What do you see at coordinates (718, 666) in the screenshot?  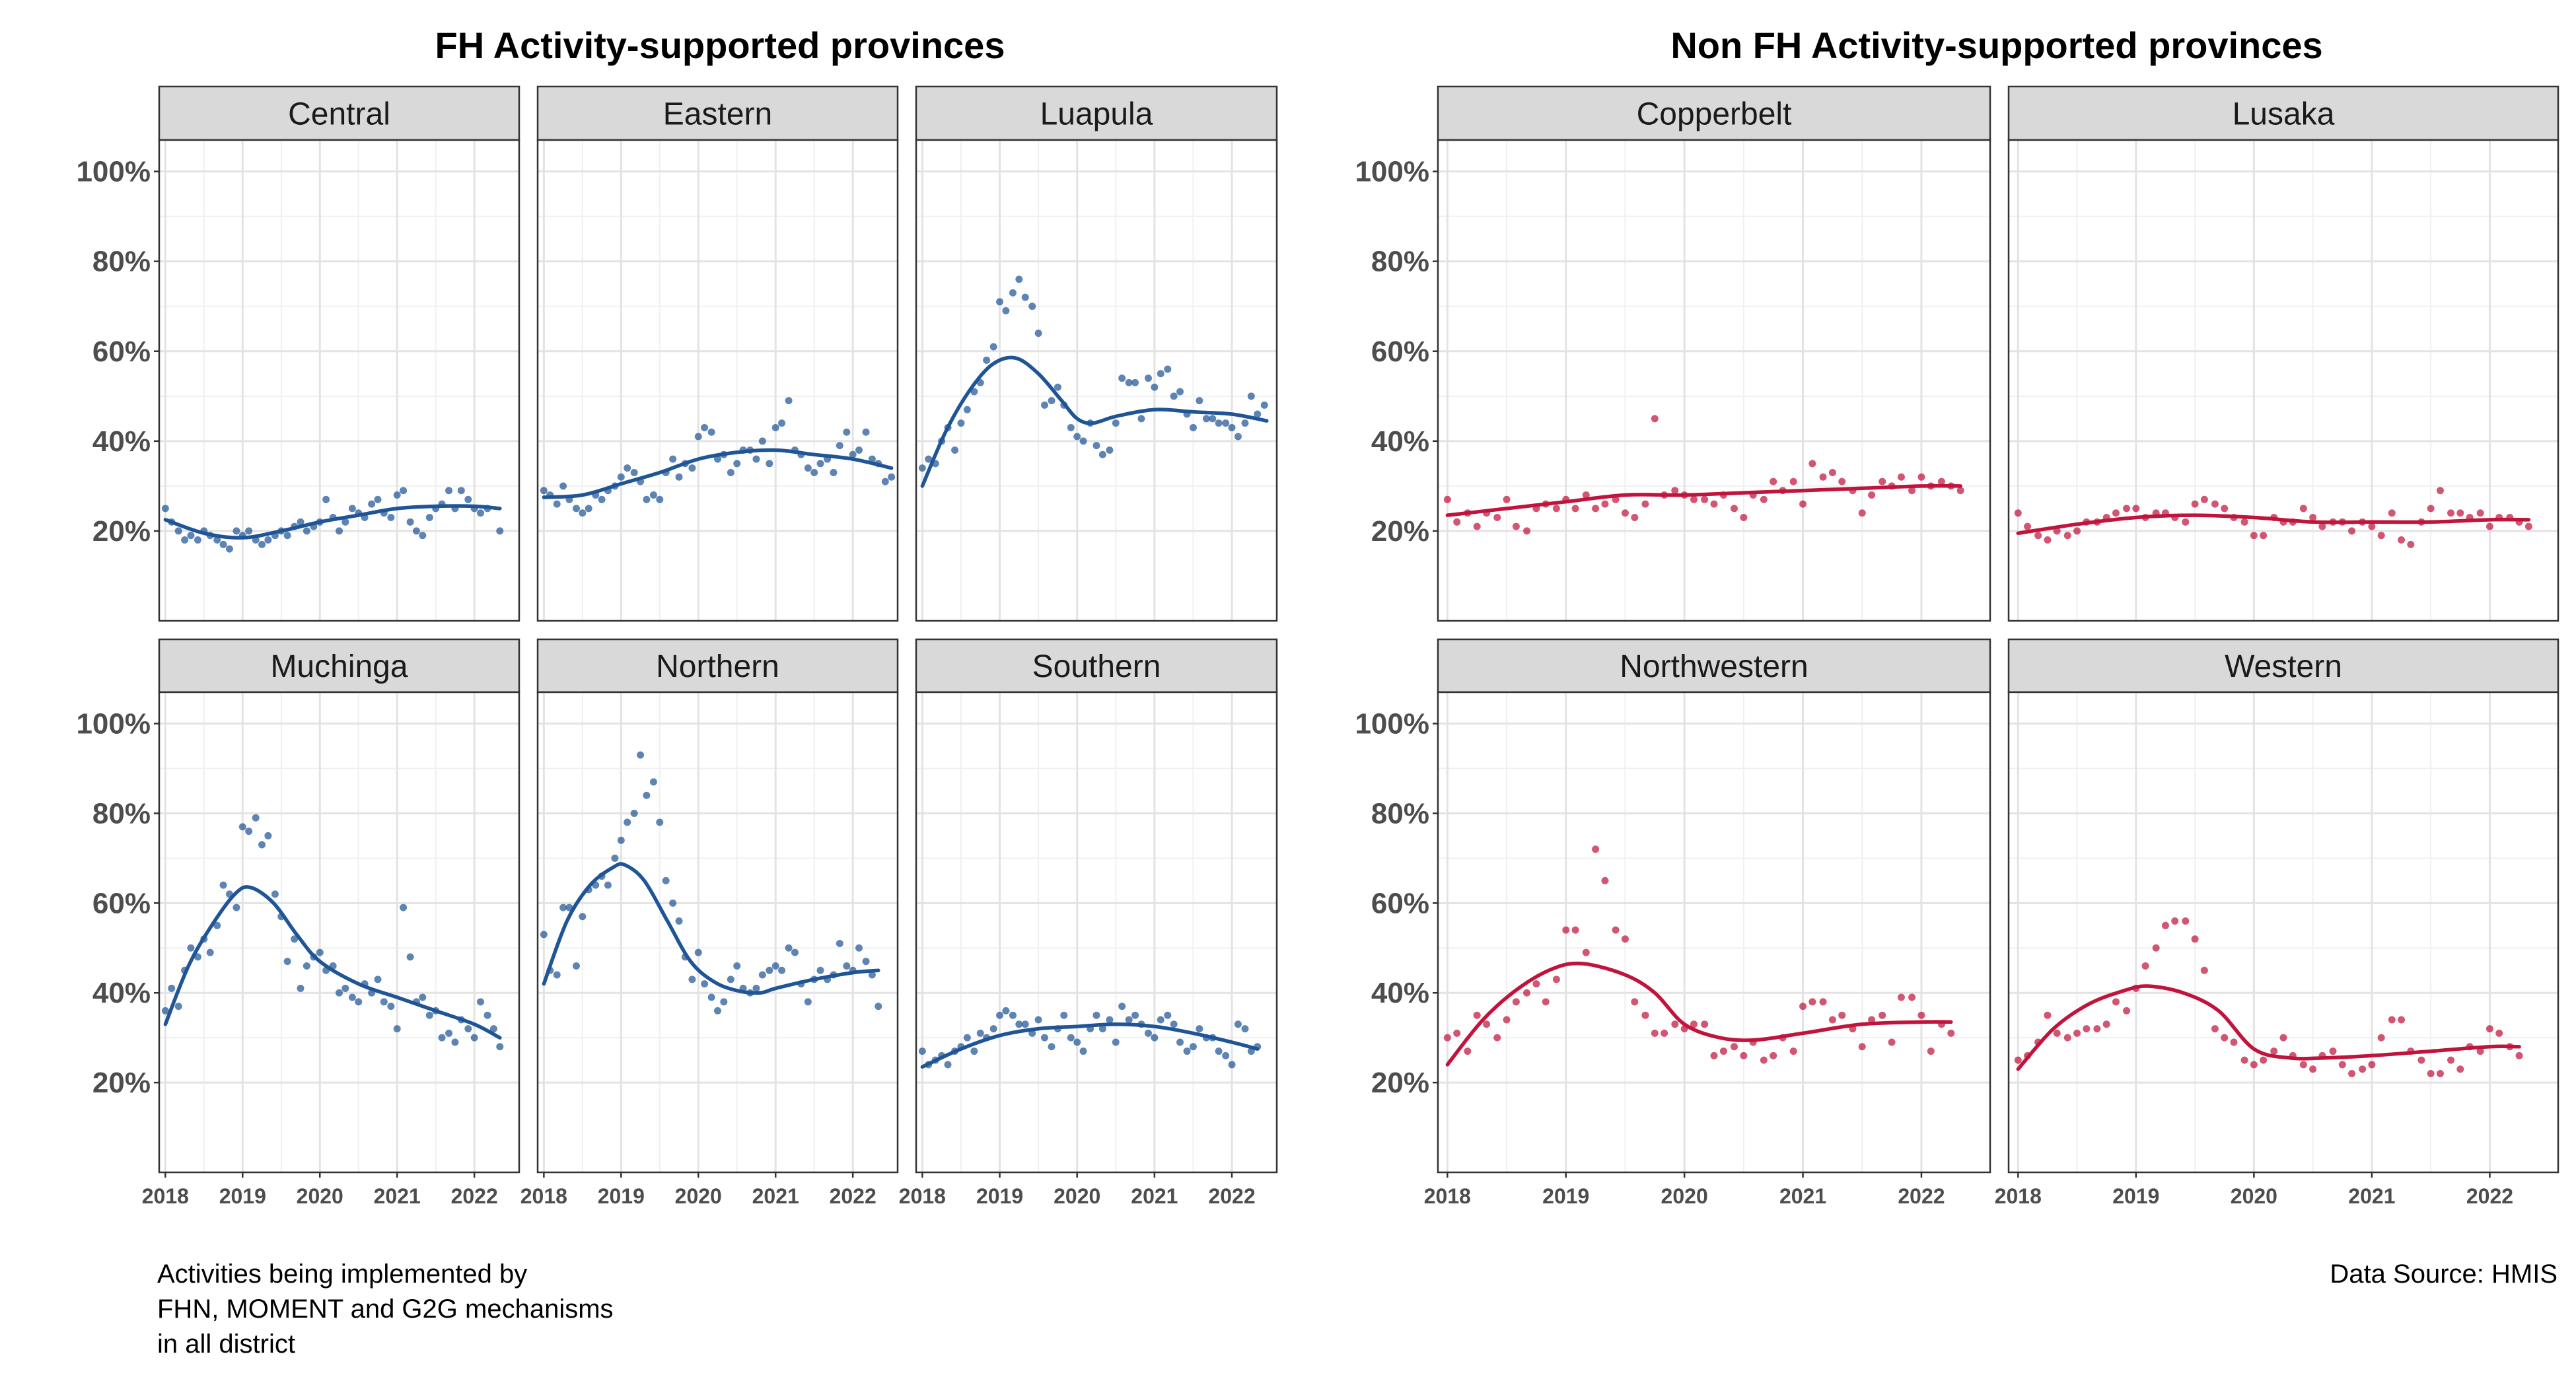 I see `strip-background` at bounding box center [718, 666].